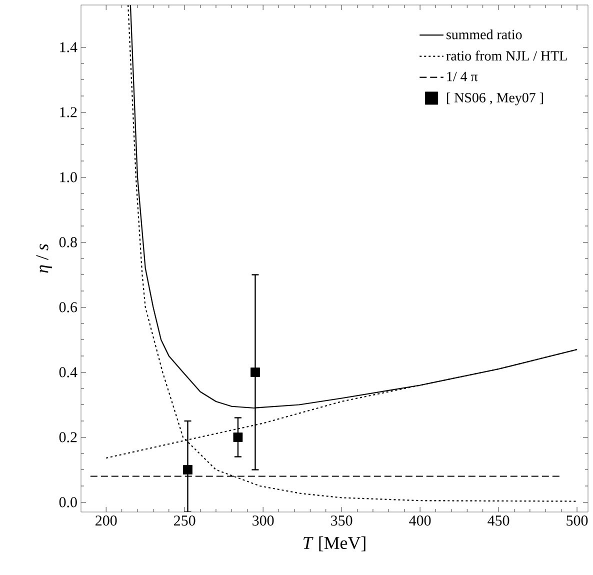 The height and width of the screenshot is (575, 593). What do you see at coordinates (484, 34) in the screenshot?
I see `legend-label: summed ratio` at bounding box center [484, 34].